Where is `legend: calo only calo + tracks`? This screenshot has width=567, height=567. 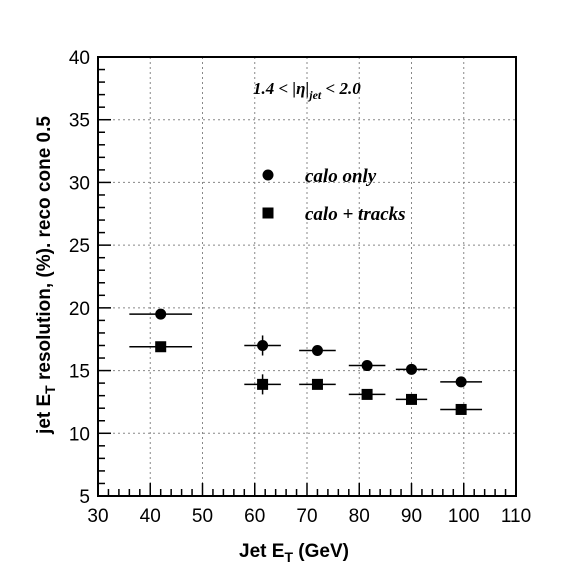 legend: calo only calo + tracks is located at coordinates (334, 195).